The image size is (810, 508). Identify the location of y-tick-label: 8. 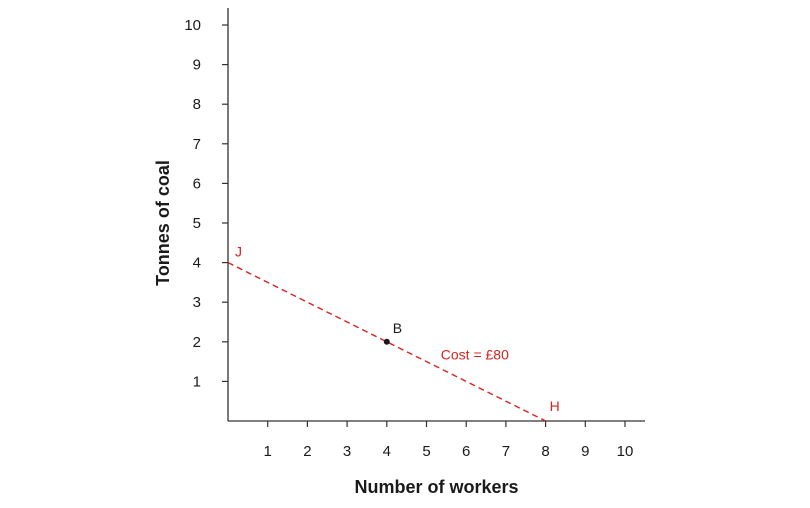
(197, 104).